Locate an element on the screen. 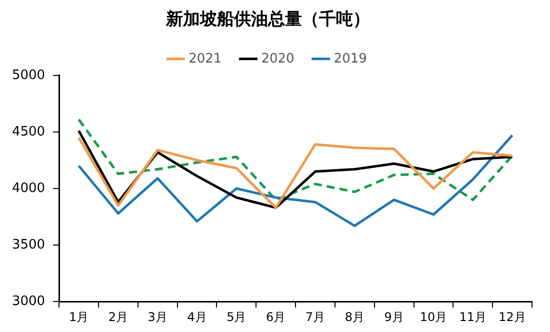 This screenshot has height=332, width=550. x-tick-label: 4月 is located at coordinates (197, 317).